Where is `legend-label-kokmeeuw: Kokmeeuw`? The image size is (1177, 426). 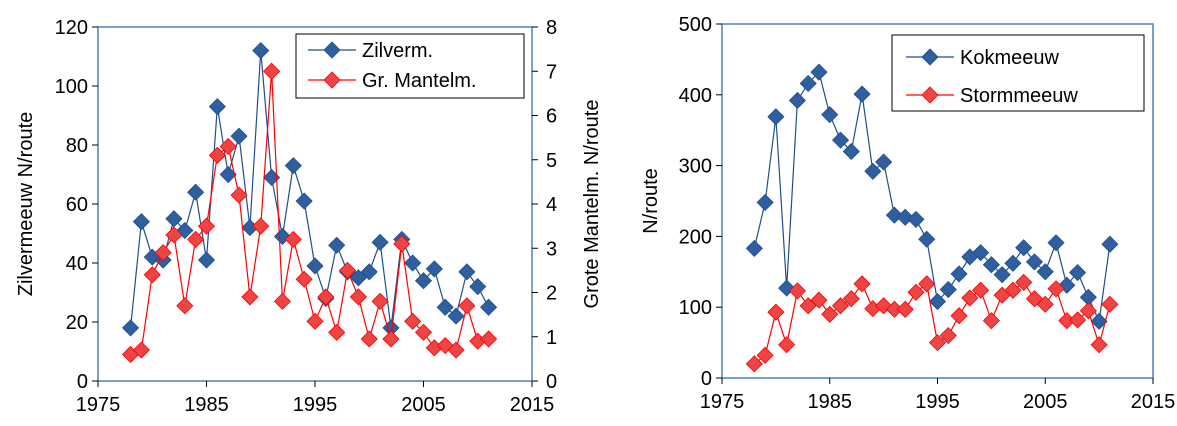
legend-label-kokmeeuw: Kokmeeuw is located at coordinates (1009, 58).